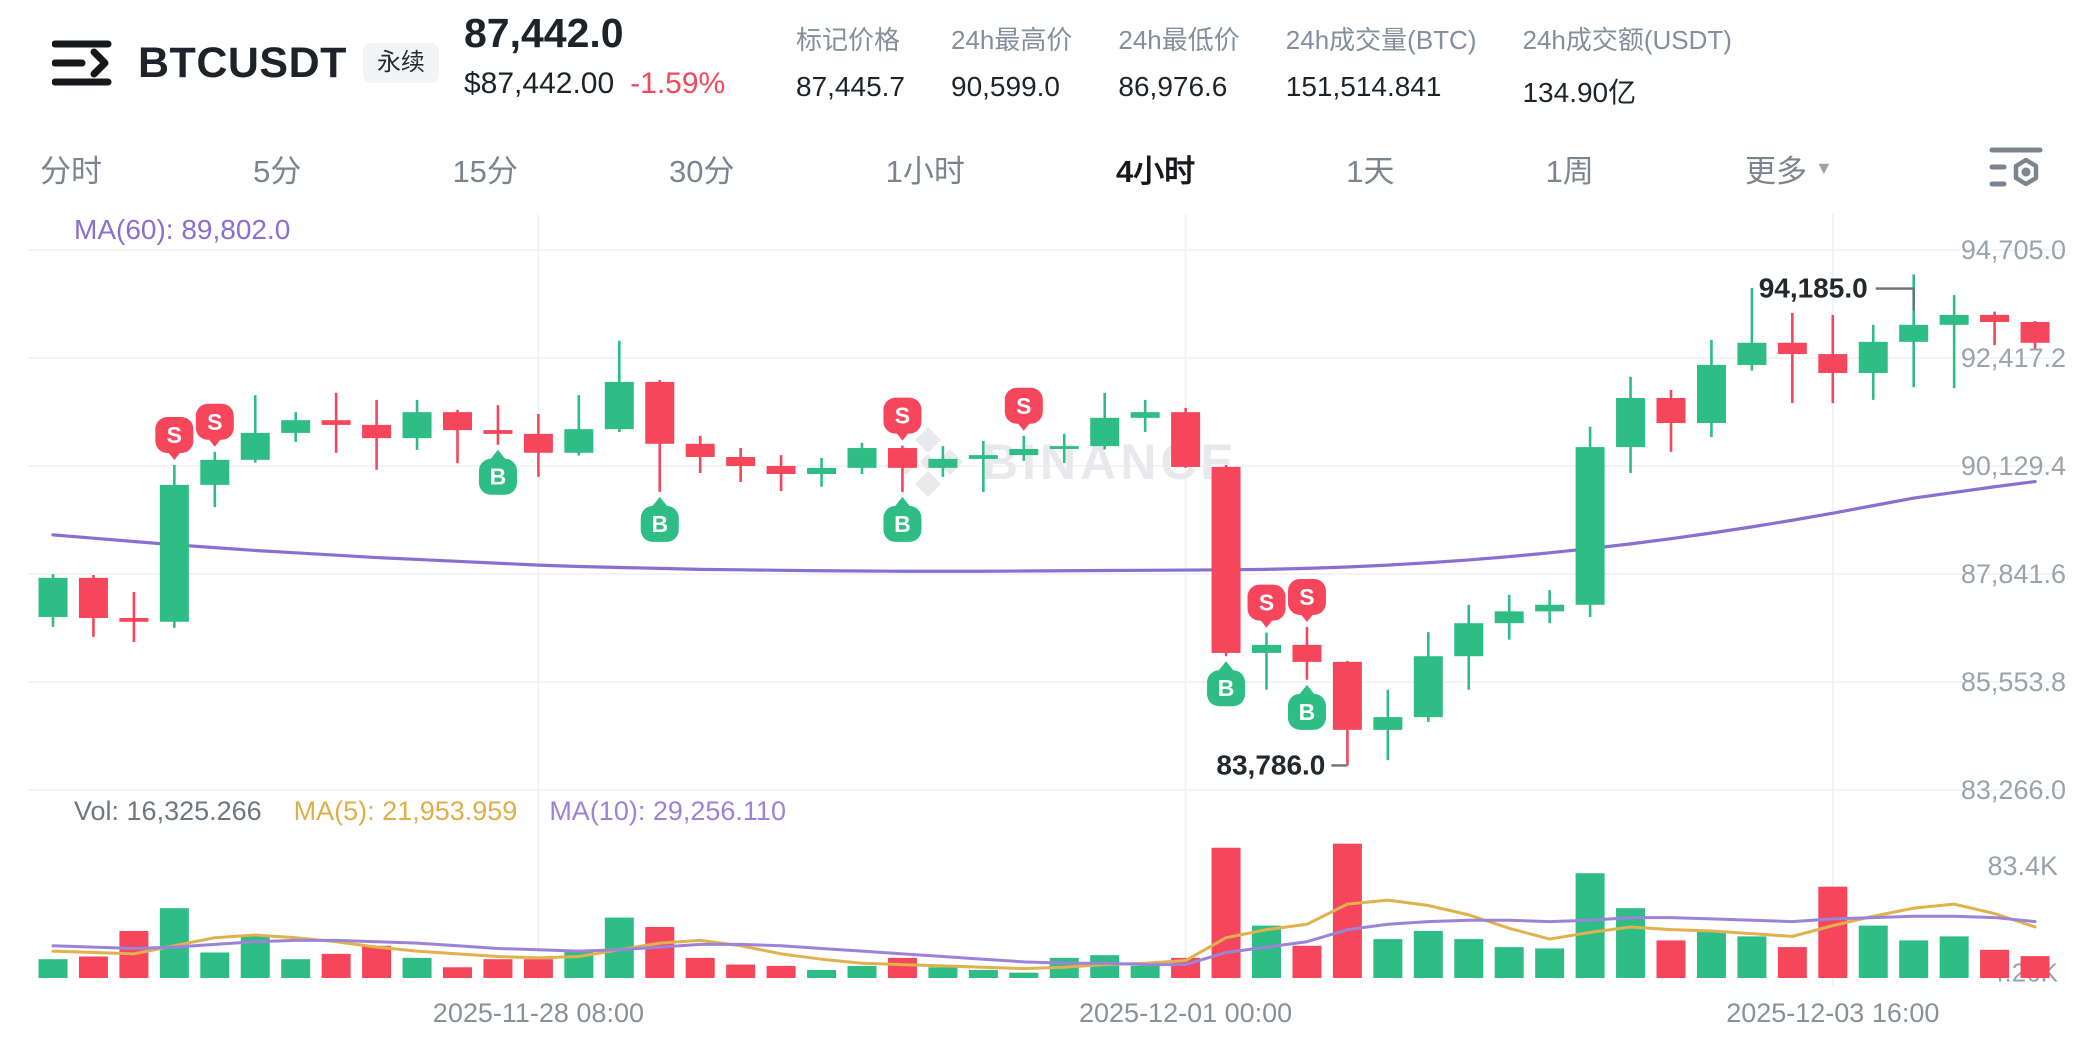 This screenshot has height=1048, width=2076. I want to click on tab-time: 分时, so click(71, 171).